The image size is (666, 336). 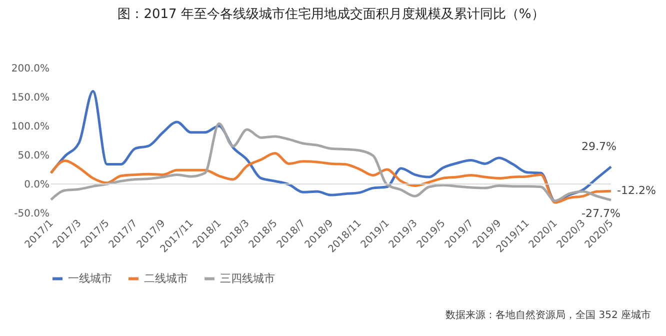 I want to click on y-tick-label: 0.0%, so click(x=37, y=185).